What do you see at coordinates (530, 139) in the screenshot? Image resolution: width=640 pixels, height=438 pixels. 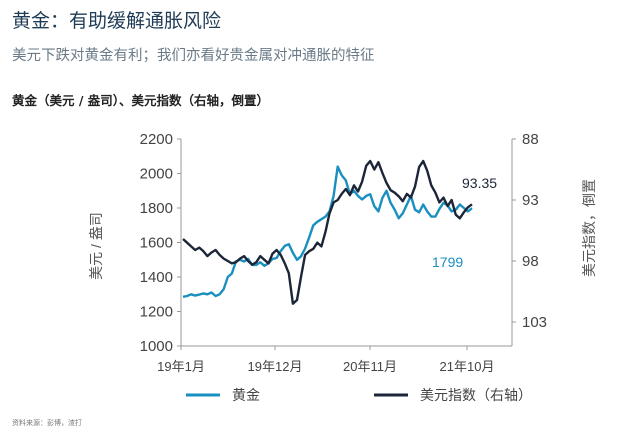 I see `y2-tick-label: 88` at bounding box center [530, 139].